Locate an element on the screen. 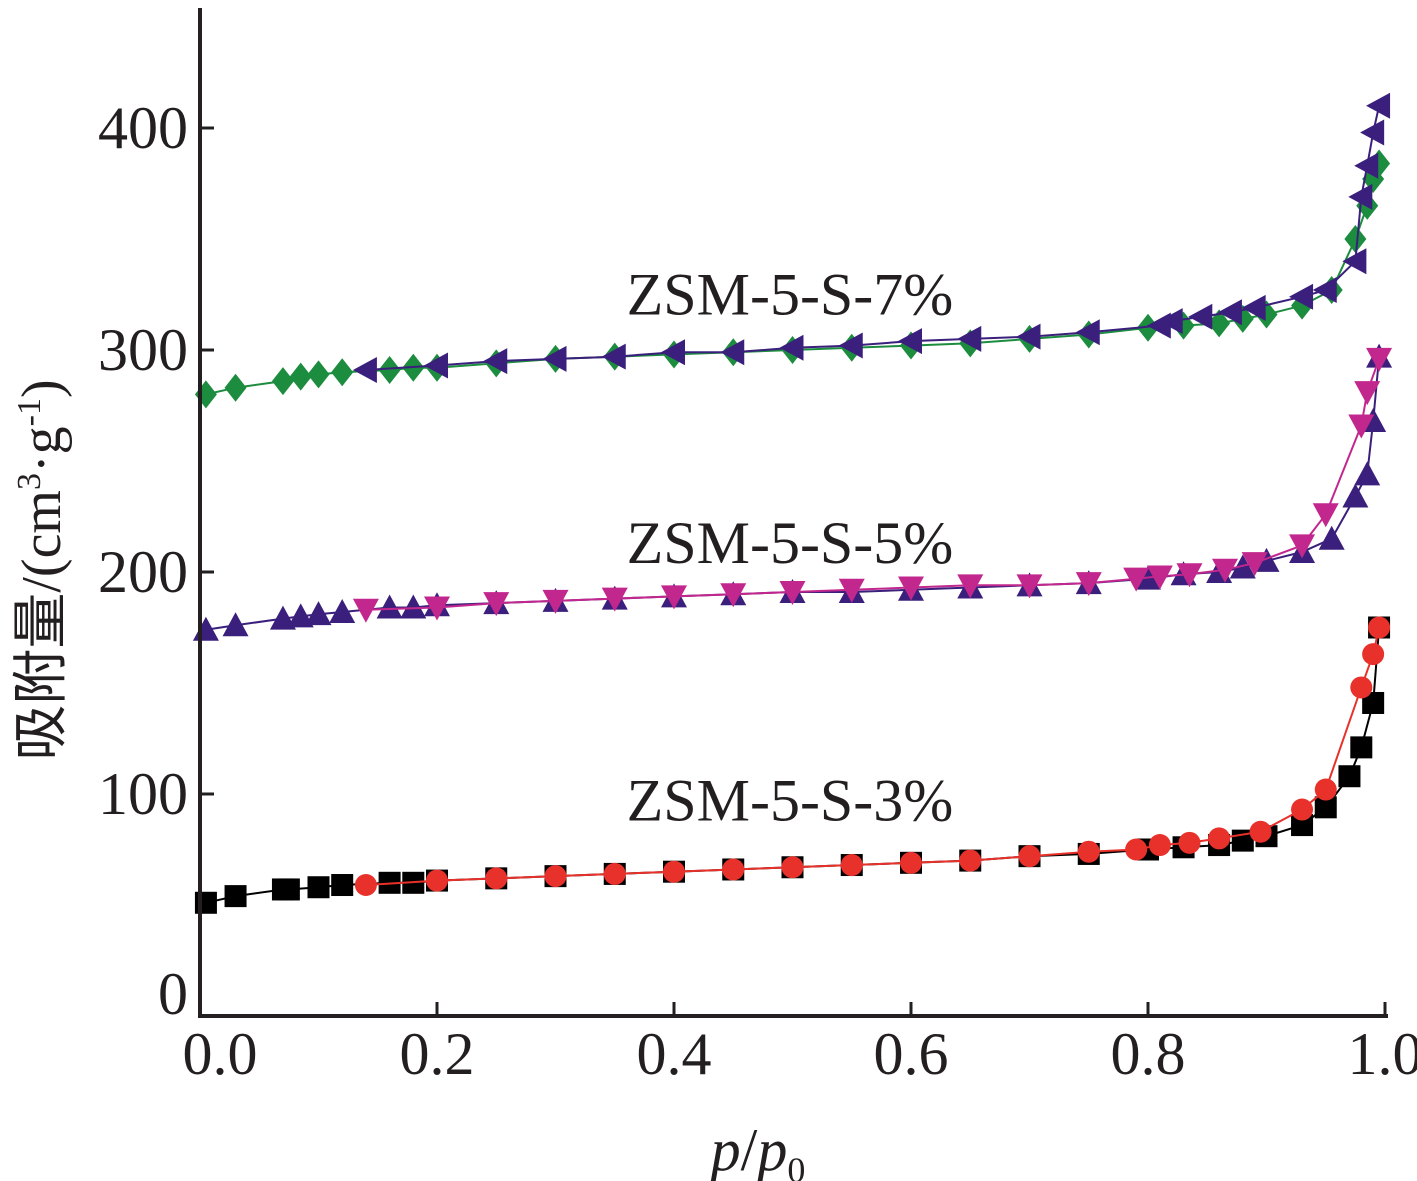 The image size is (1417, 1181). y-tick-label: 200 is located at coordinates (143, 572).